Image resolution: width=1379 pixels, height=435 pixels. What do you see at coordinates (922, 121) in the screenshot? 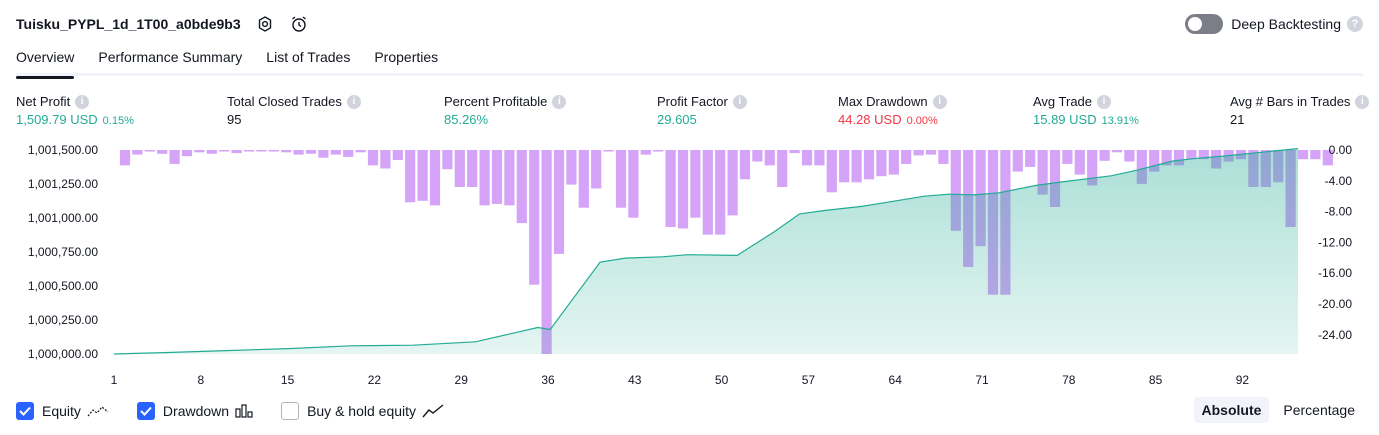
I see `metric-percent: 0.00%` at bounding box center [922, 121].